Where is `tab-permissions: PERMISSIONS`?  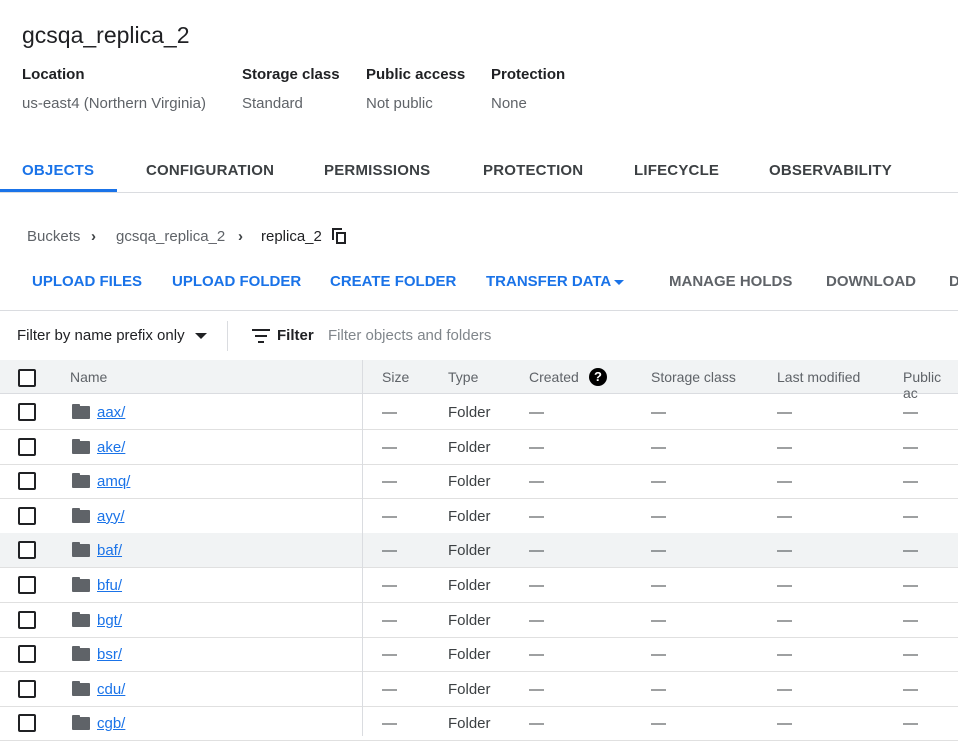 tab-permissions: PERMISSIONS is located at coordinates (377, 170).